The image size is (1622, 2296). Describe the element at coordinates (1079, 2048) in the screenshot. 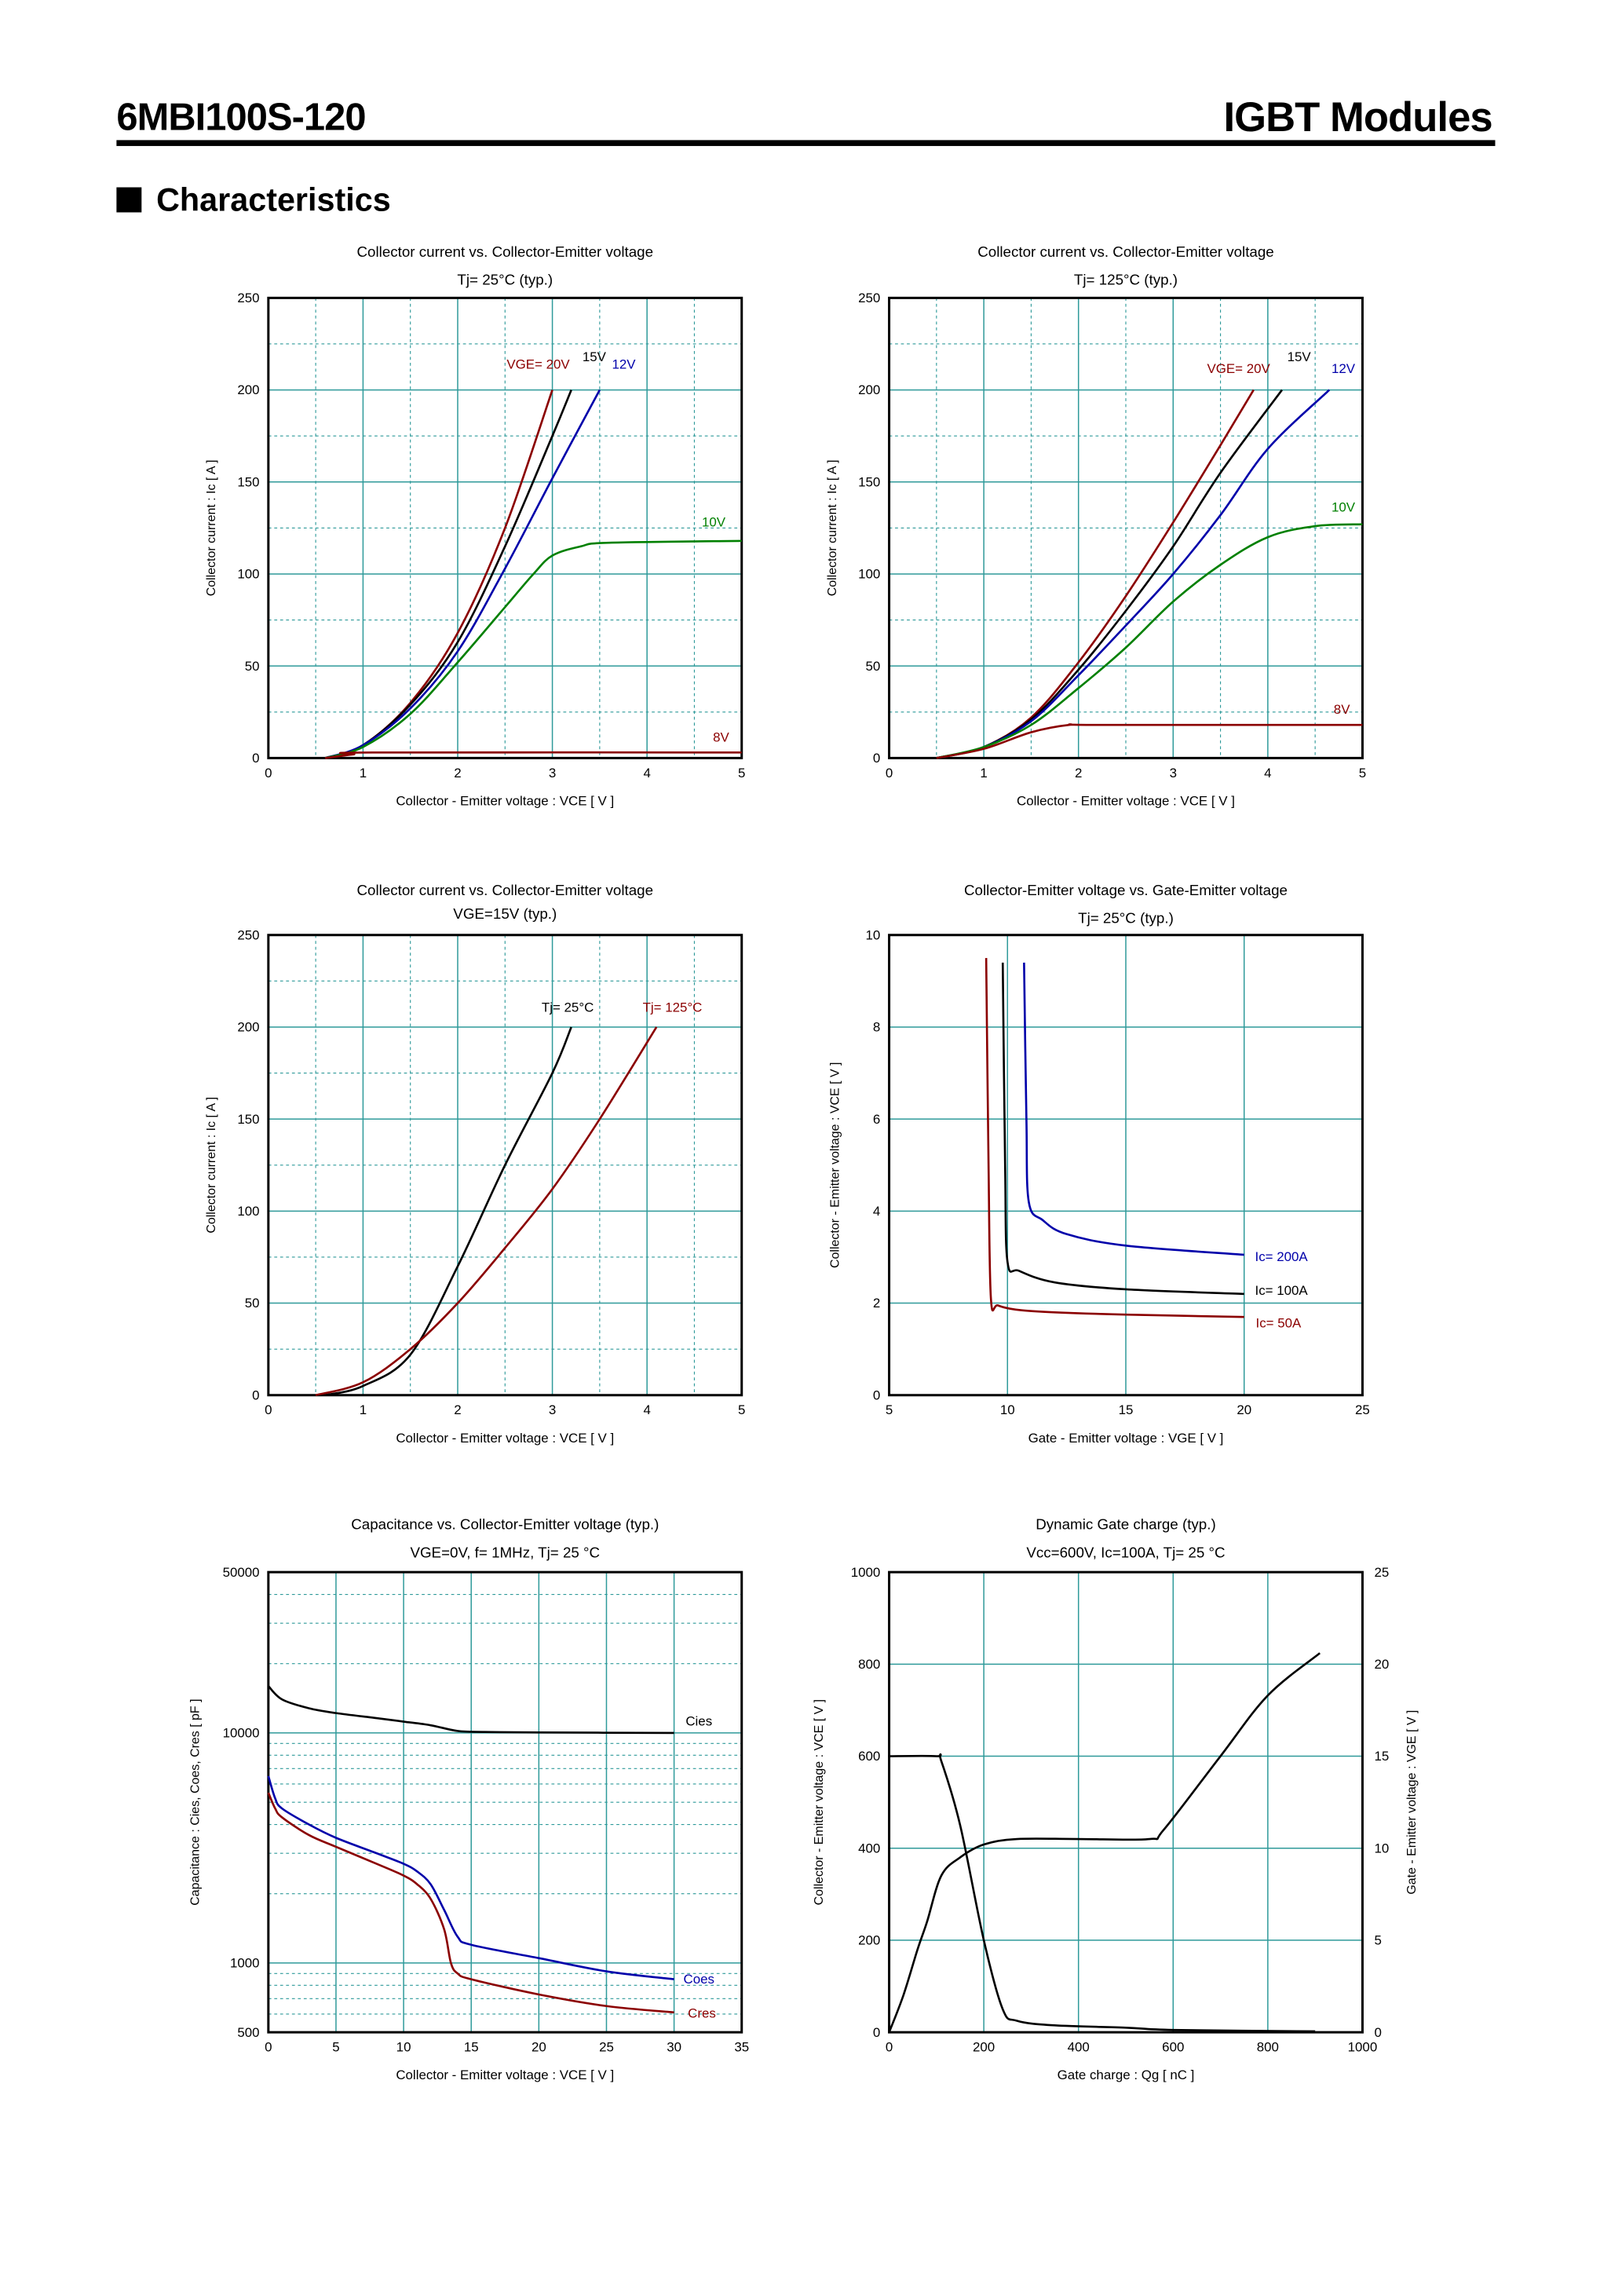

I see `x-tick-label: 400` at that location.